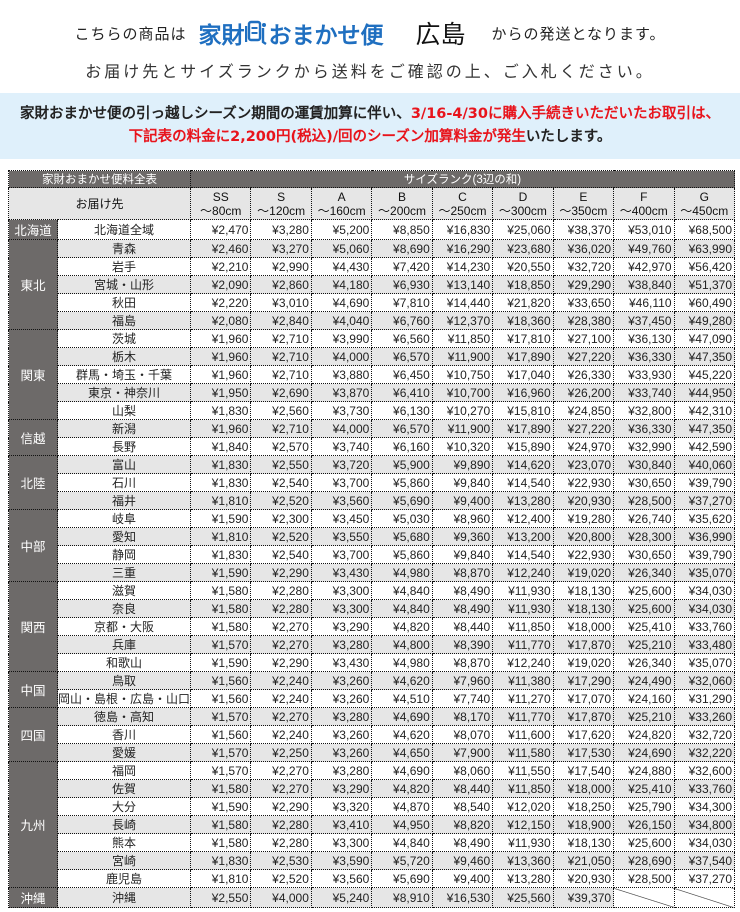 The image size is (740, 912). I want to click on price-cell: ¥14,440, so click(462, 302).